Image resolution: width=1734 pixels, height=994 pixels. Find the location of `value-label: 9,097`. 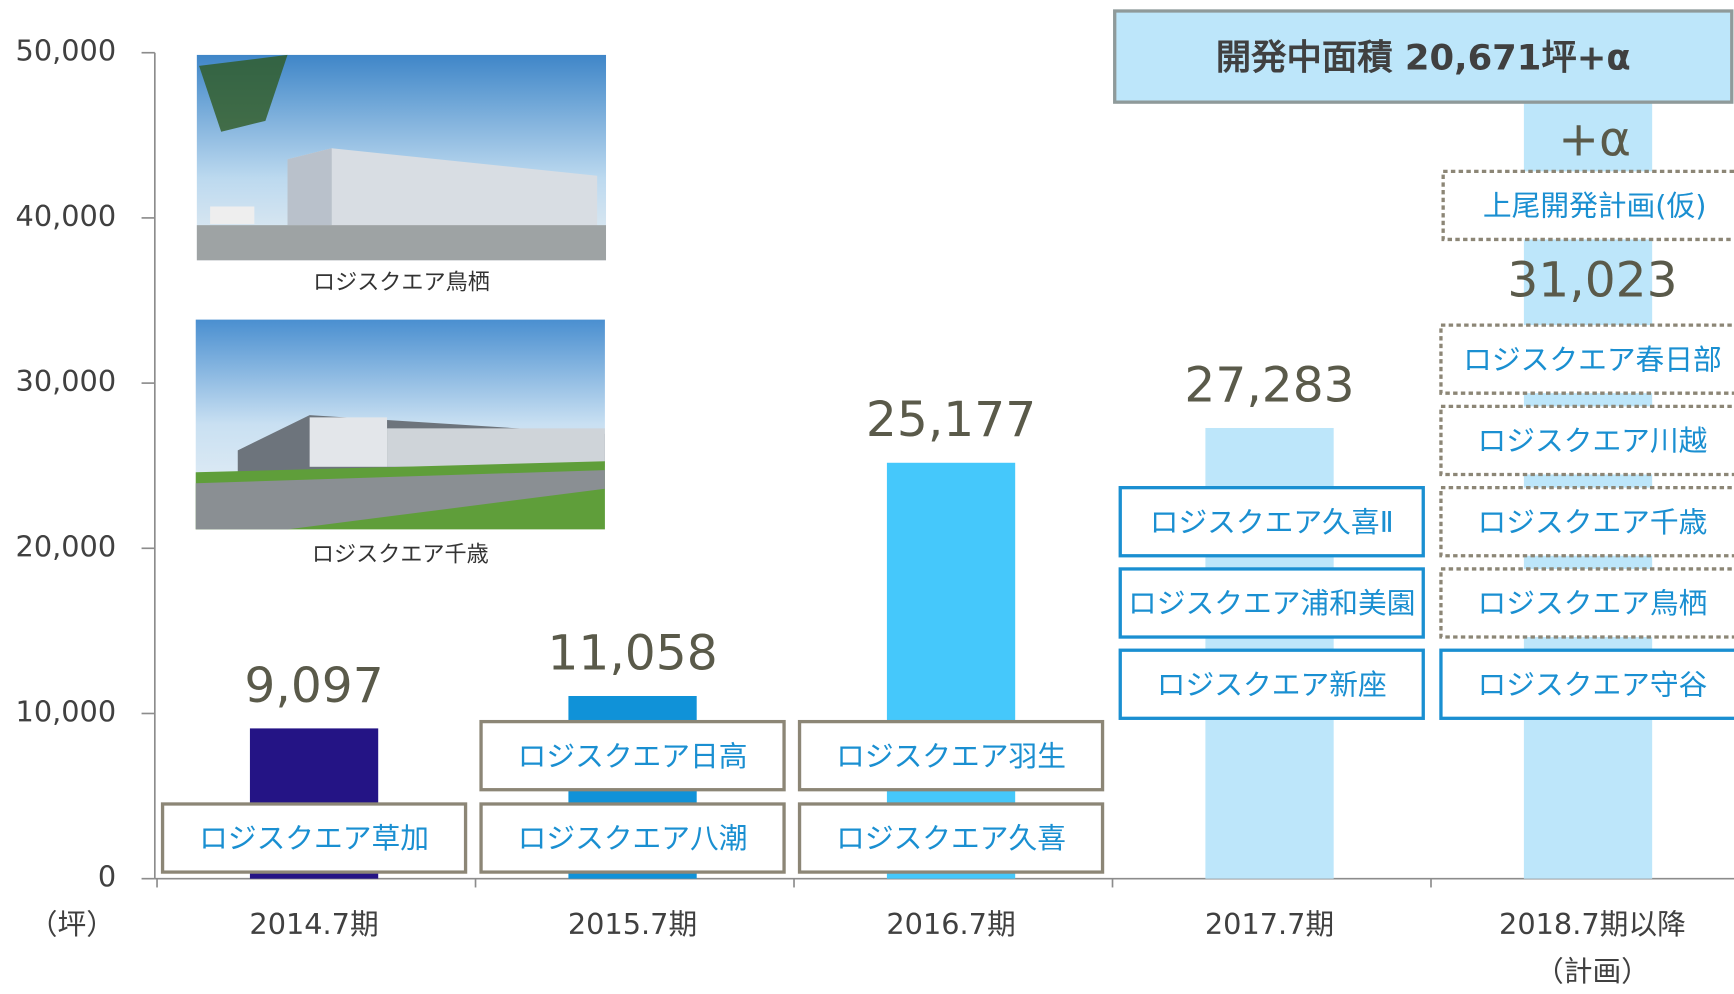

value-label: 9,097 is located at coordinates (313, 686).